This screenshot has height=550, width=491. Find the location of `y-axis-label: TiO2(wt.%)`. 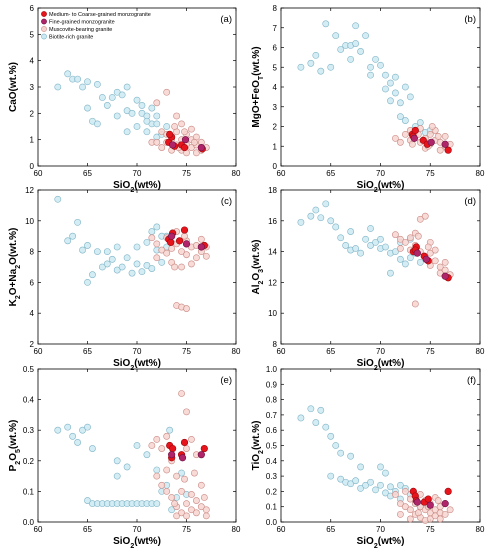

y-axis-label: TiO2(wt.%) is located at coordinates (258, 446).